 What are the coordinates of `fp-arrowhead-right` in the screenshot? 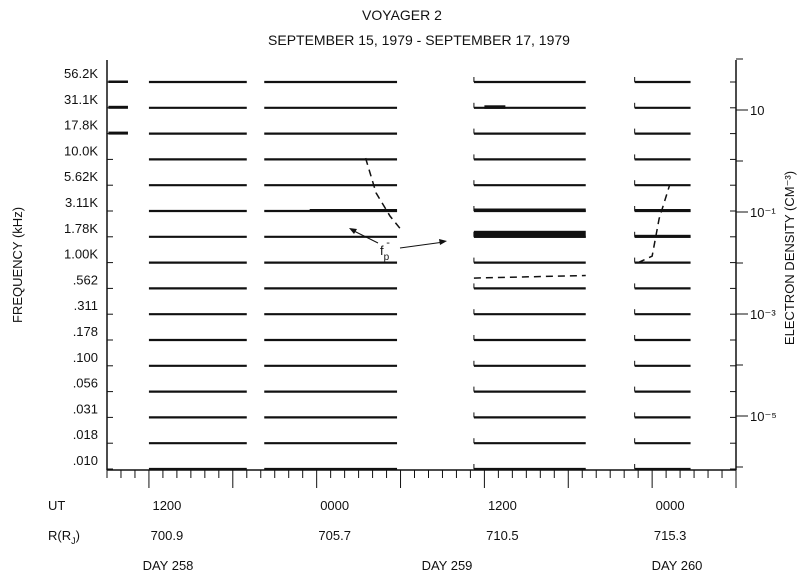 It's located at (443, 242).